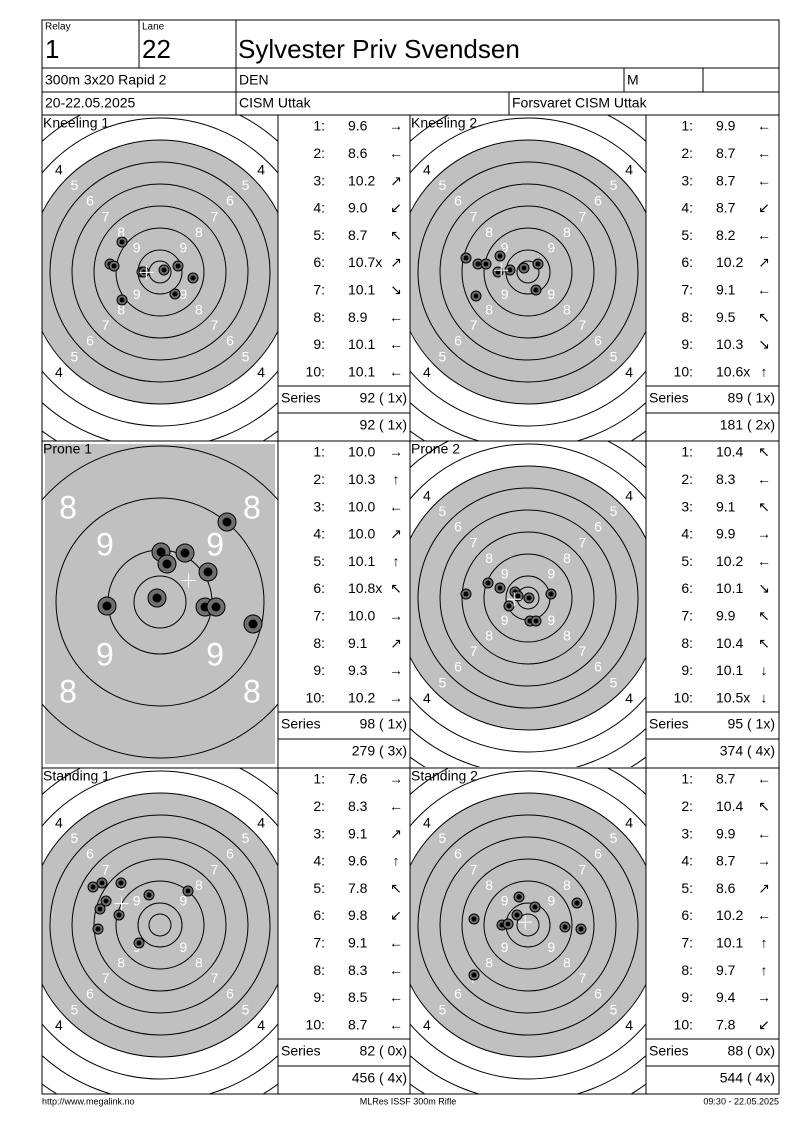 Image resolution: width=800 pixels, height=1130 pixels. Describe the element at coordinates (751, 1051) in the screenshot. I see `series-total: 88 ( 0x)` at that location.